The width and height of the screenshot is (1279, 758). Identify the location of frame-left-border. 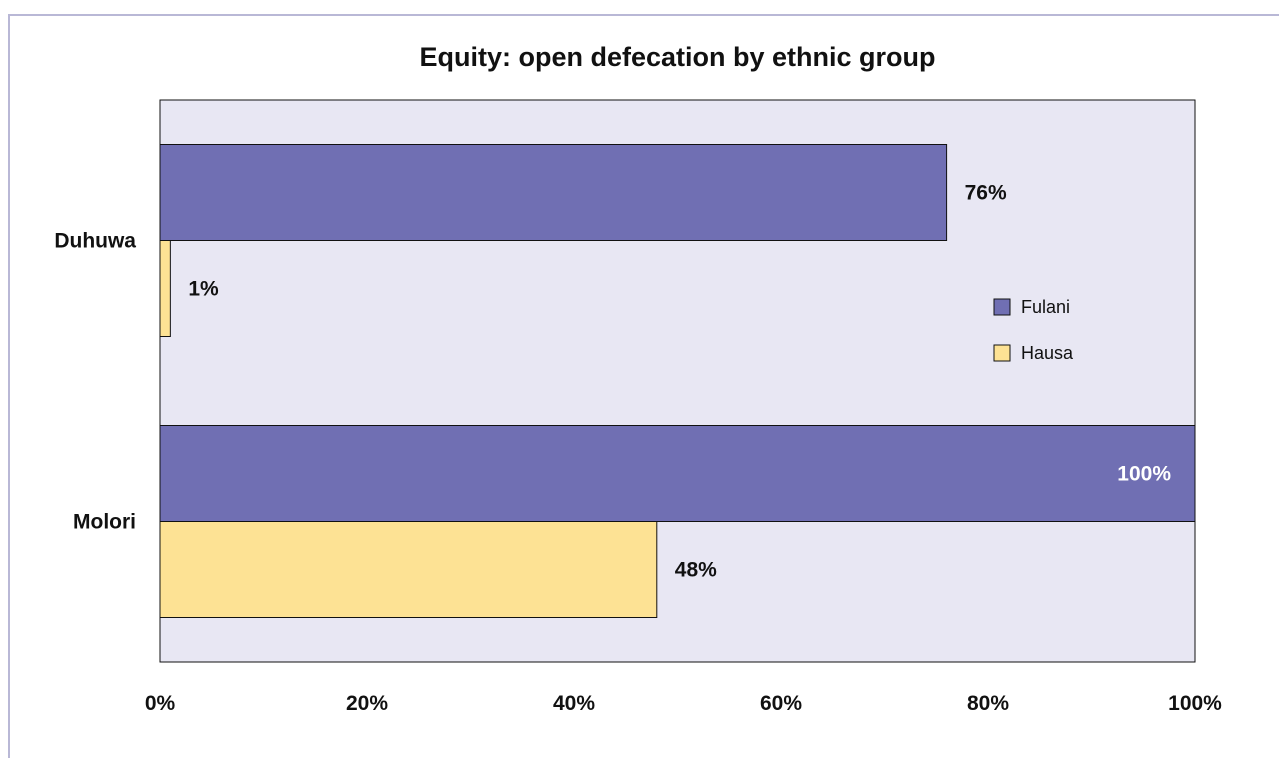
(9, 386).